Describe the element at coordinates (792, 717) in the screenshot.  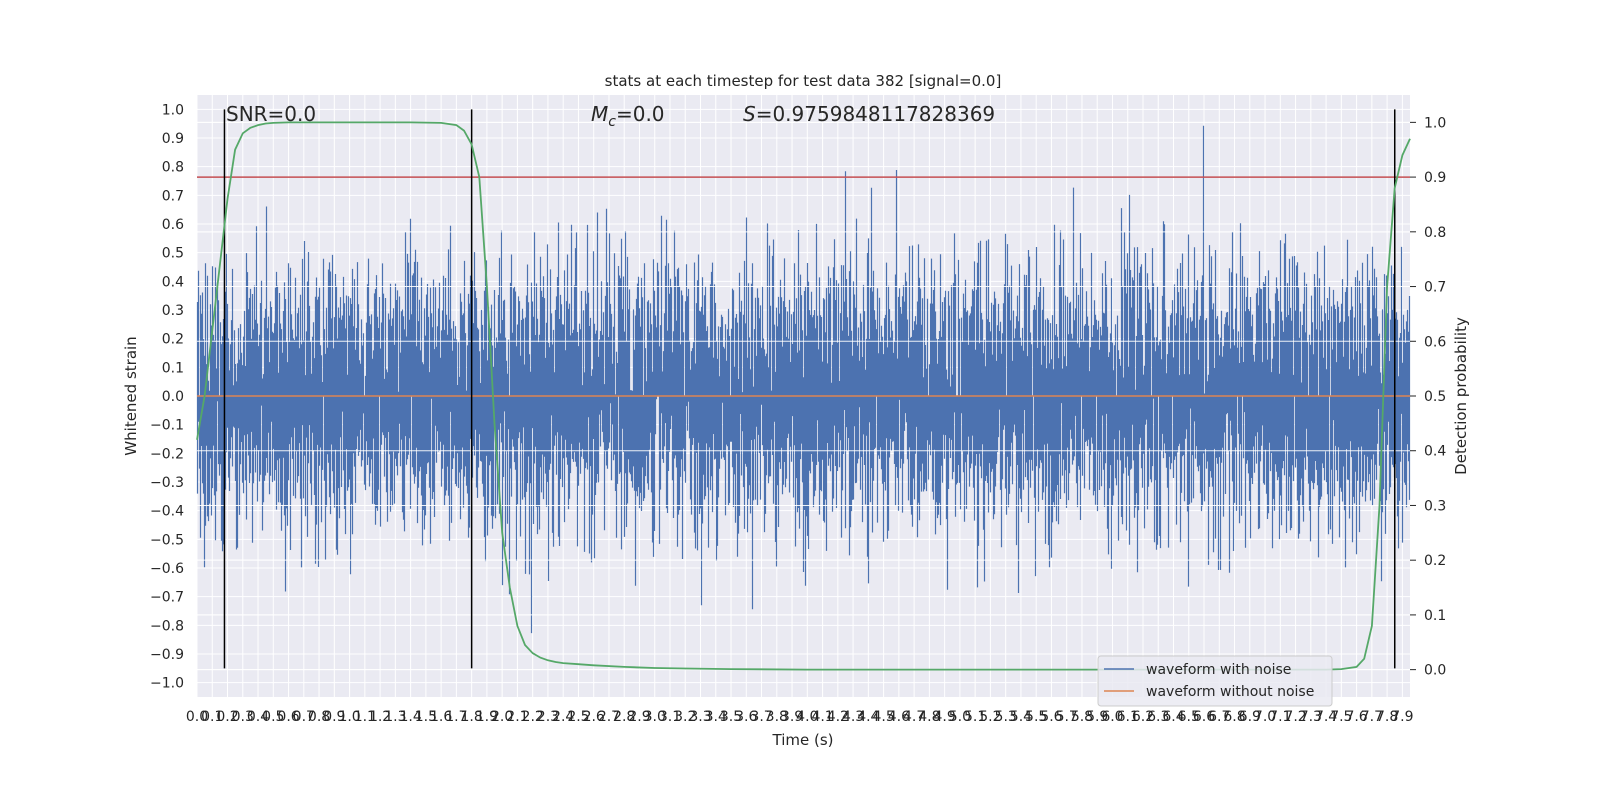
I see `x-tick-label: 3.9` at that location.